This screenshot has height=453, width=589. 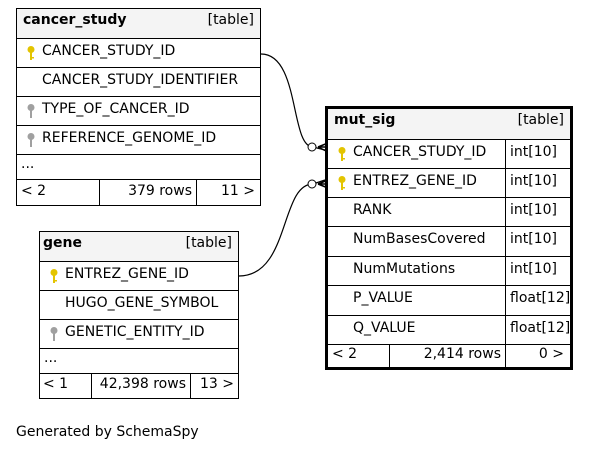 I want to click on column-row: TYPE_OF_CANCER_ID, so click(x=138, y=111).